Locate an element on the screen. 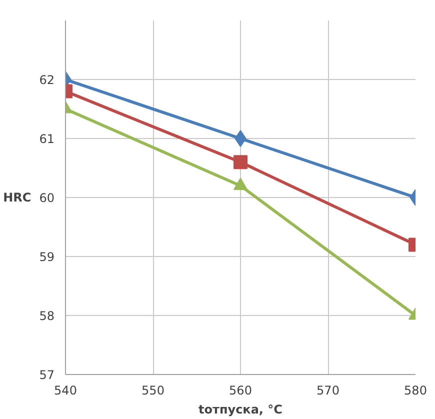 Image resolution: width=435 pixels, height=419 pixels. y-axis-title: HRC is located at coordinates (17, 197).